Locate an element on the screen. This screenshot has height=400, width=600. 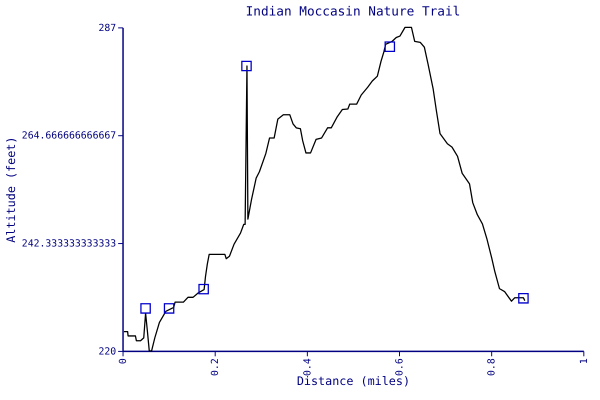
x-tick-label: 0.4 is located at coordinates (308, 367).